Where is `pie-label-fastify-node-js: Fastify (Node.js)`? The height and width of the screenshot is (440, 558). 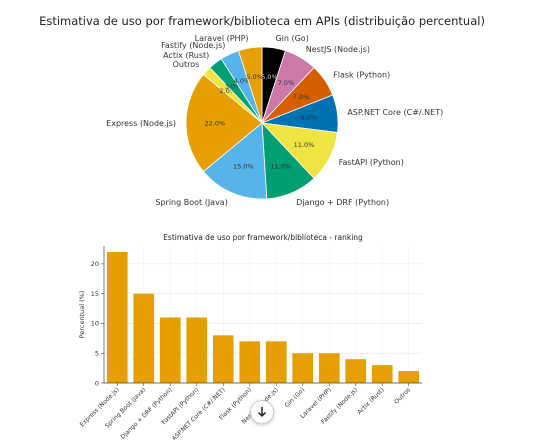
pie-label-fastify-node-js: Fastify (Node.js) is located at coordinates (193, 45).